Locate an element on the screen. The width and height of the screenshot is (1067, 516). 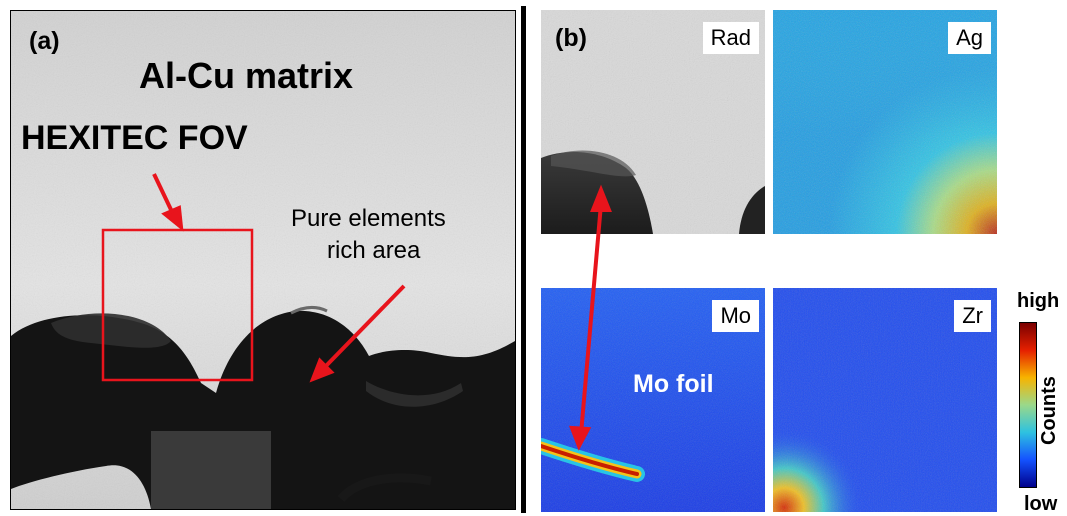
panel-b-label: (b) is located at coordinates (571, 38).